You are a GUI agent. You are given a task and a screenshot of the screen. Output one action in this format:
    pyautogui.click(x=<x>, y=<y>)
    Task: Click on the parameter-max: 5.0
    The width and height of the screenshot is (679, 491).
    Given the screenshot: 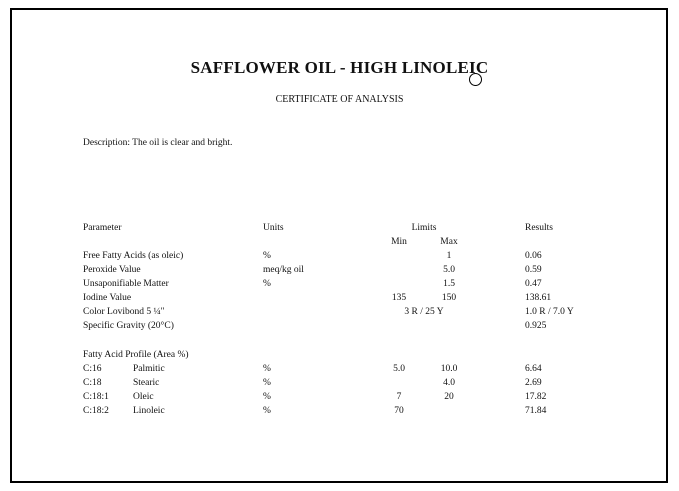 What is the action you would take?
    pyautogui.click(x=449, y=270)
    